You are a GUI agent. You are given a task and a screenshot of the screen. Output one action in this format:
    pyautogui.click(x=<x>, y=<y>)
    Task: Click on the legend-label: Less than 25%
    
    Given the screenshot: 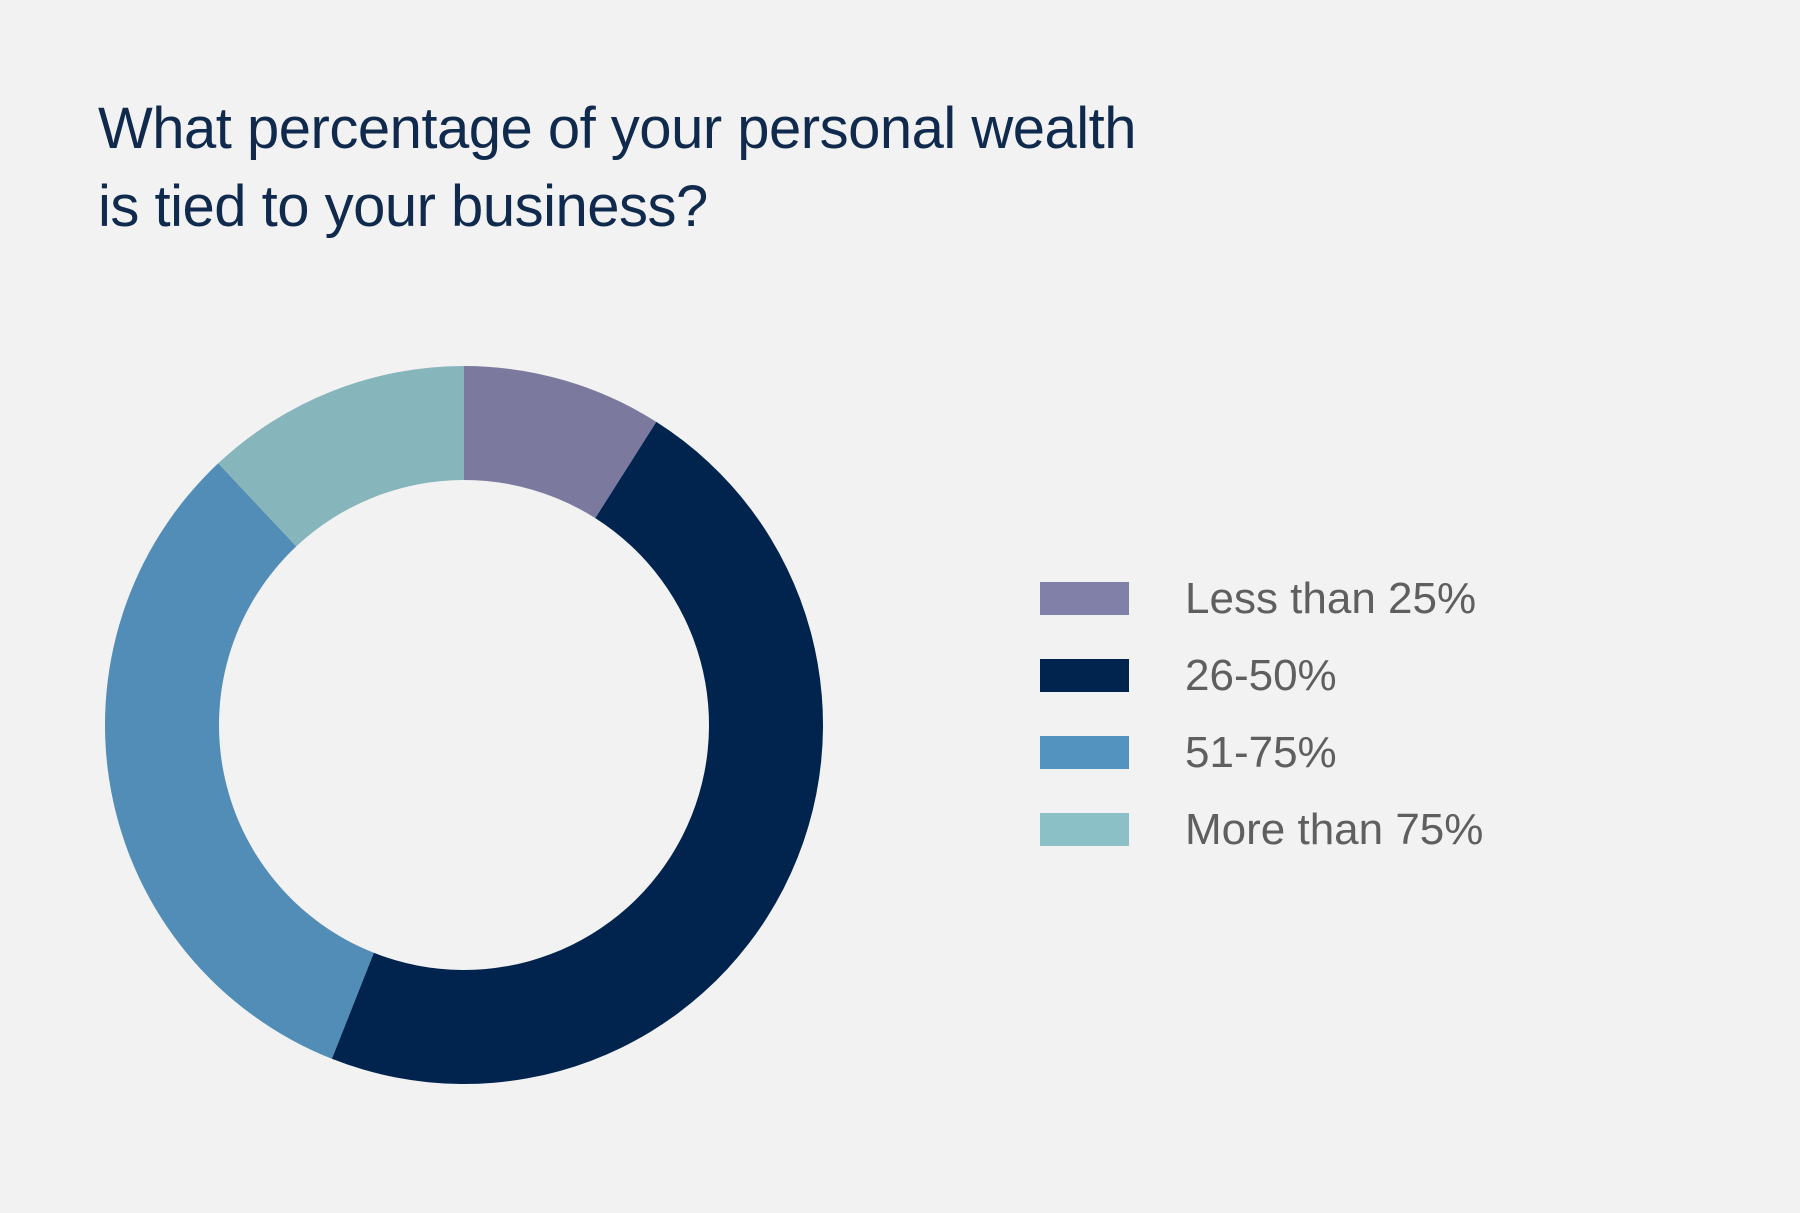 What is the action you would take?
    pyautogui.click(x=1331, y=598)
    